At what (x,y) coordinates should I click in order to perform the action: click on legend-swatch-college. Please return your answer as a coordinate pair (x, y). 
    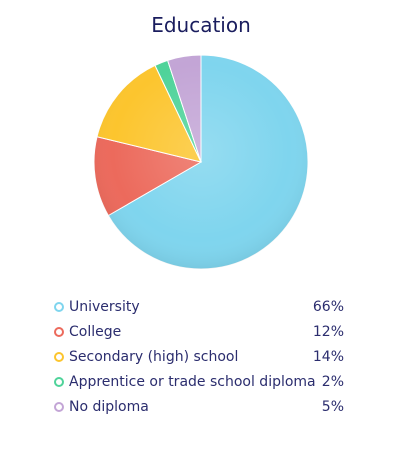
    Looking at the image, I should click on (59, 332).